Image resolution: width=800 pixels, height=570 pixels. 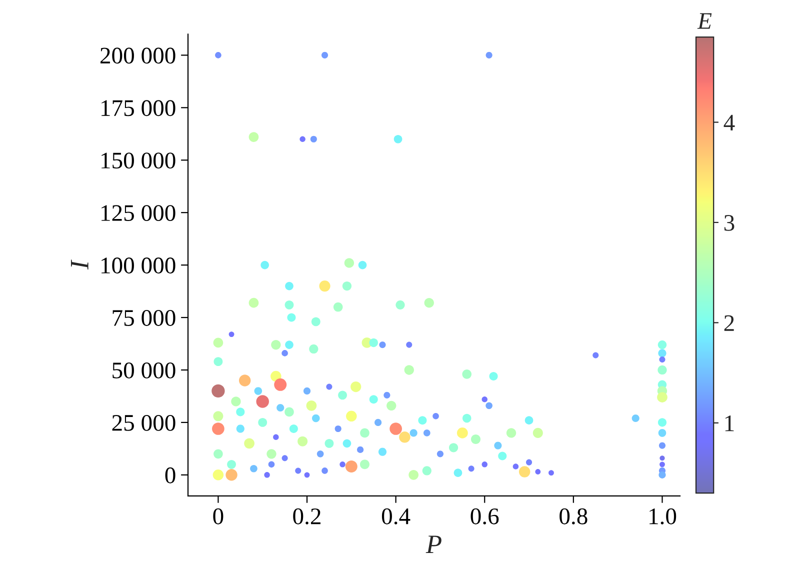 I want to click on y-tick-label: 25 000, so click(x=144, y=422).